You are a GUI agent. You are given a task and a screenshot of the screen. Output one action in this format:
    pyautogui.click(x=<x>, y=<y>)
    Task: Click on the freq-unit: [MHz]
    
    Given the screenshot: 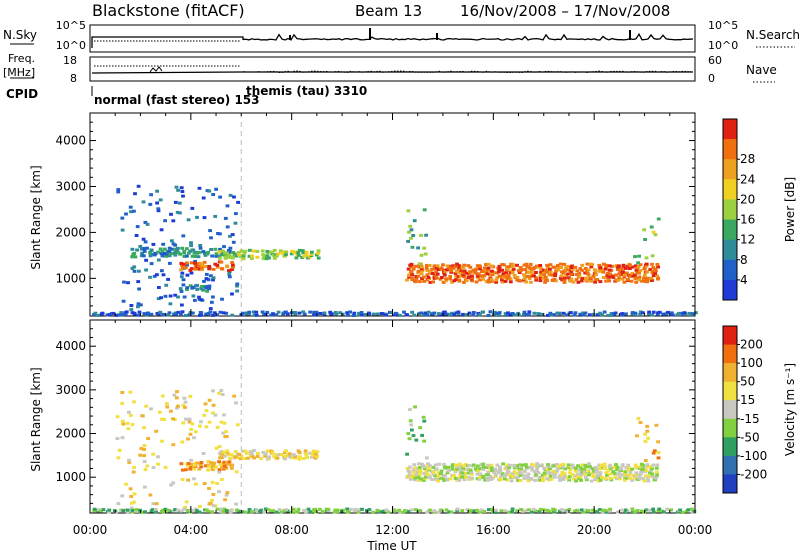 What is the action you would take?
    pyautogui.click(x=19, y=72)
    